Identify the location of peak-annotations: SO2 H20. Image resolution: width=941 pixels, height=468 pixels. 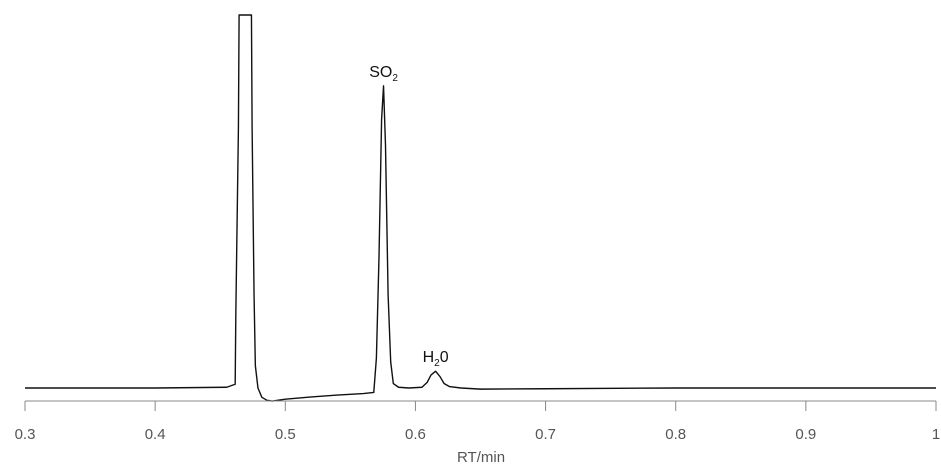
(409, 216).